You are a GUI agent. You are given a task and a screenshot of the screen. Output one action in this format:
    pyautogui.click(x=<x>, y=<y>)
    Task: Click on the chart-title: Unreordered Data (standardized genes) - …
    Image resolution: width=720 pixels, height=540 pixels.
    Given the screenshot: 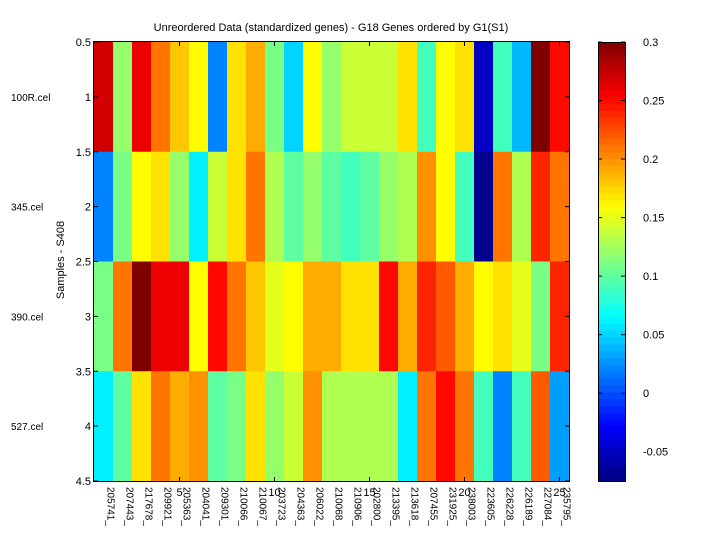 What is the action you would take?
    pyautogui.click(x=331, y=28)
    